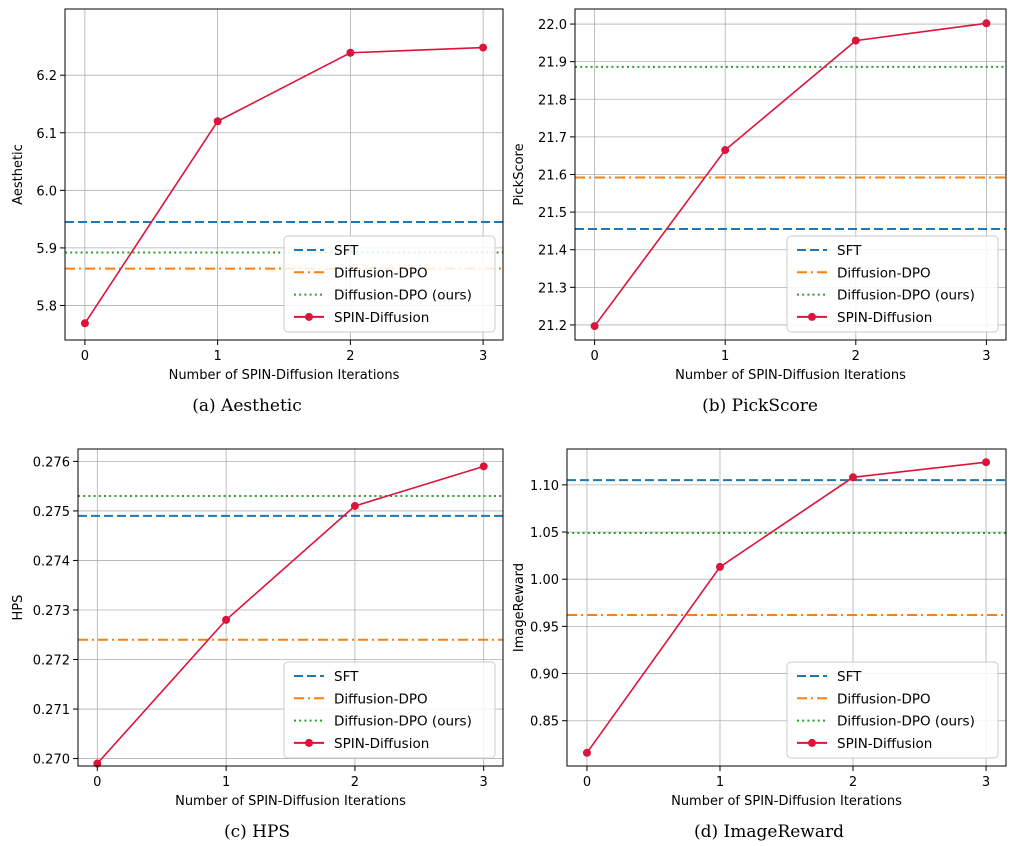  Describe the element at coordinates (519, 607) in the screenshot. I see `y-axis-label: ImageReward` at that location.